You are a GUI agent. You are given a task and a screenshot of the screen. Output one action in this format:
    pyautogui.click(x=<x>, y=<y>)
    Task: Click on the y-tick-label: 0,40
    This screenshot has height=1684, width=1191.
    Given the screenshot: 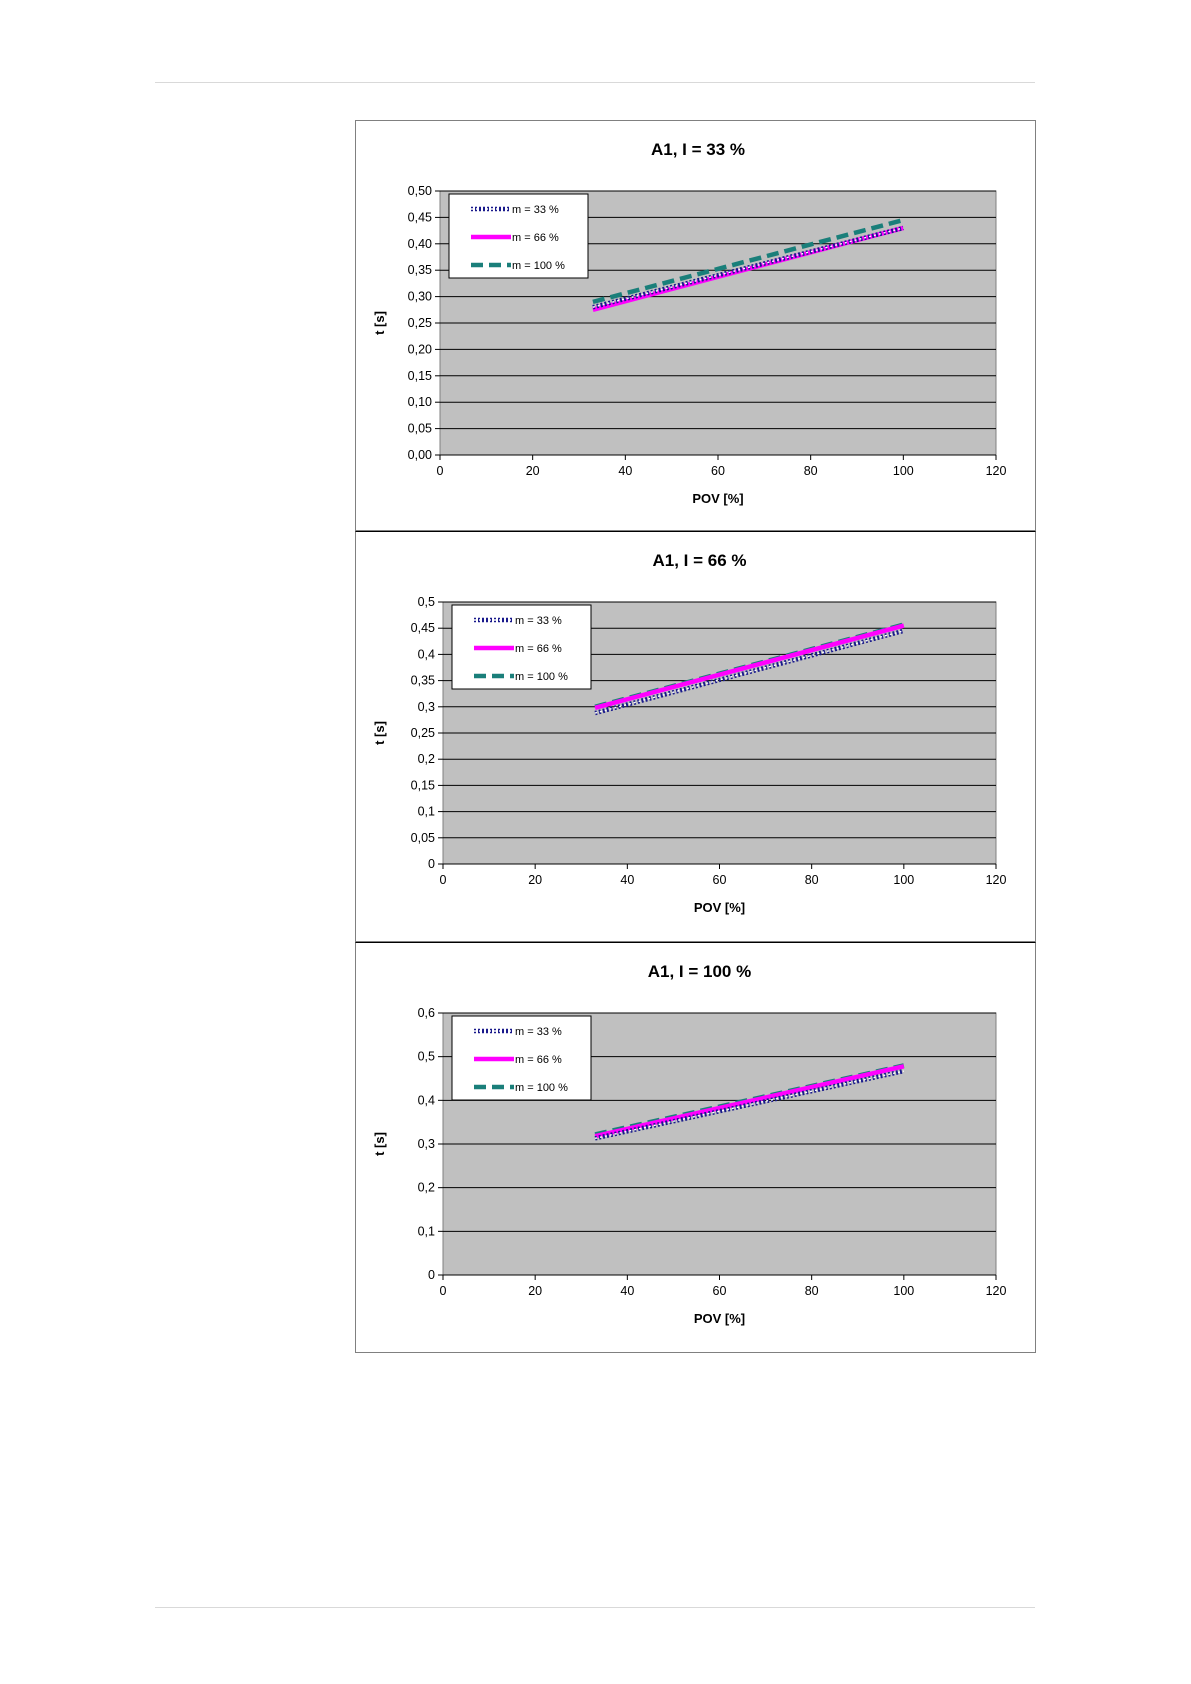 What is the action you would take?
    pyautogui.click(x=420, y=244)
    